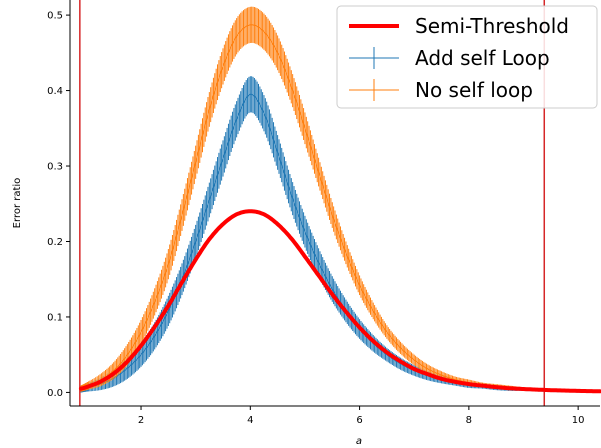  What do you see at coordinates (474, 90) in the screenshot?
I see `legend-label: No self loop` at bounding box center [474, 90].